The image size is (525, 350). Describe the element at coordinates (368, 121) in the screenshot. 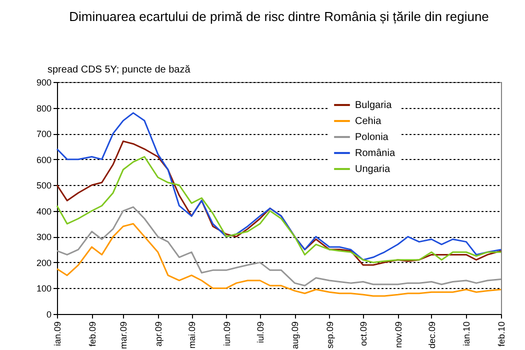

I see `legend-label: Cehia` at that location.